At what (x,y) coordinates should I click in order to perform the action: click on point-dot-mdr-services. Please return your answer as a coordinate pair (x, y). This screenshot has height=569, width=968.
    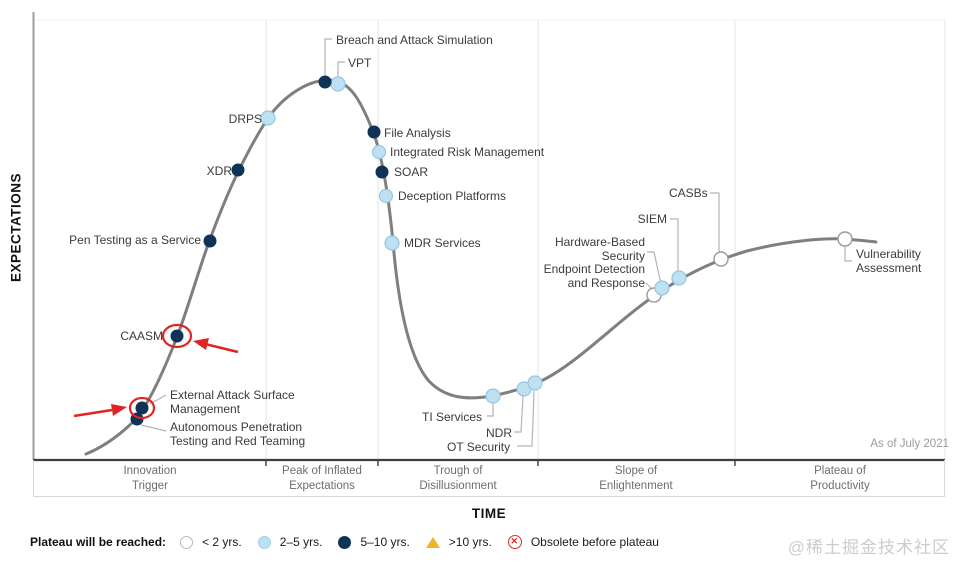
    Looking at the image, I should click on (392, 243).